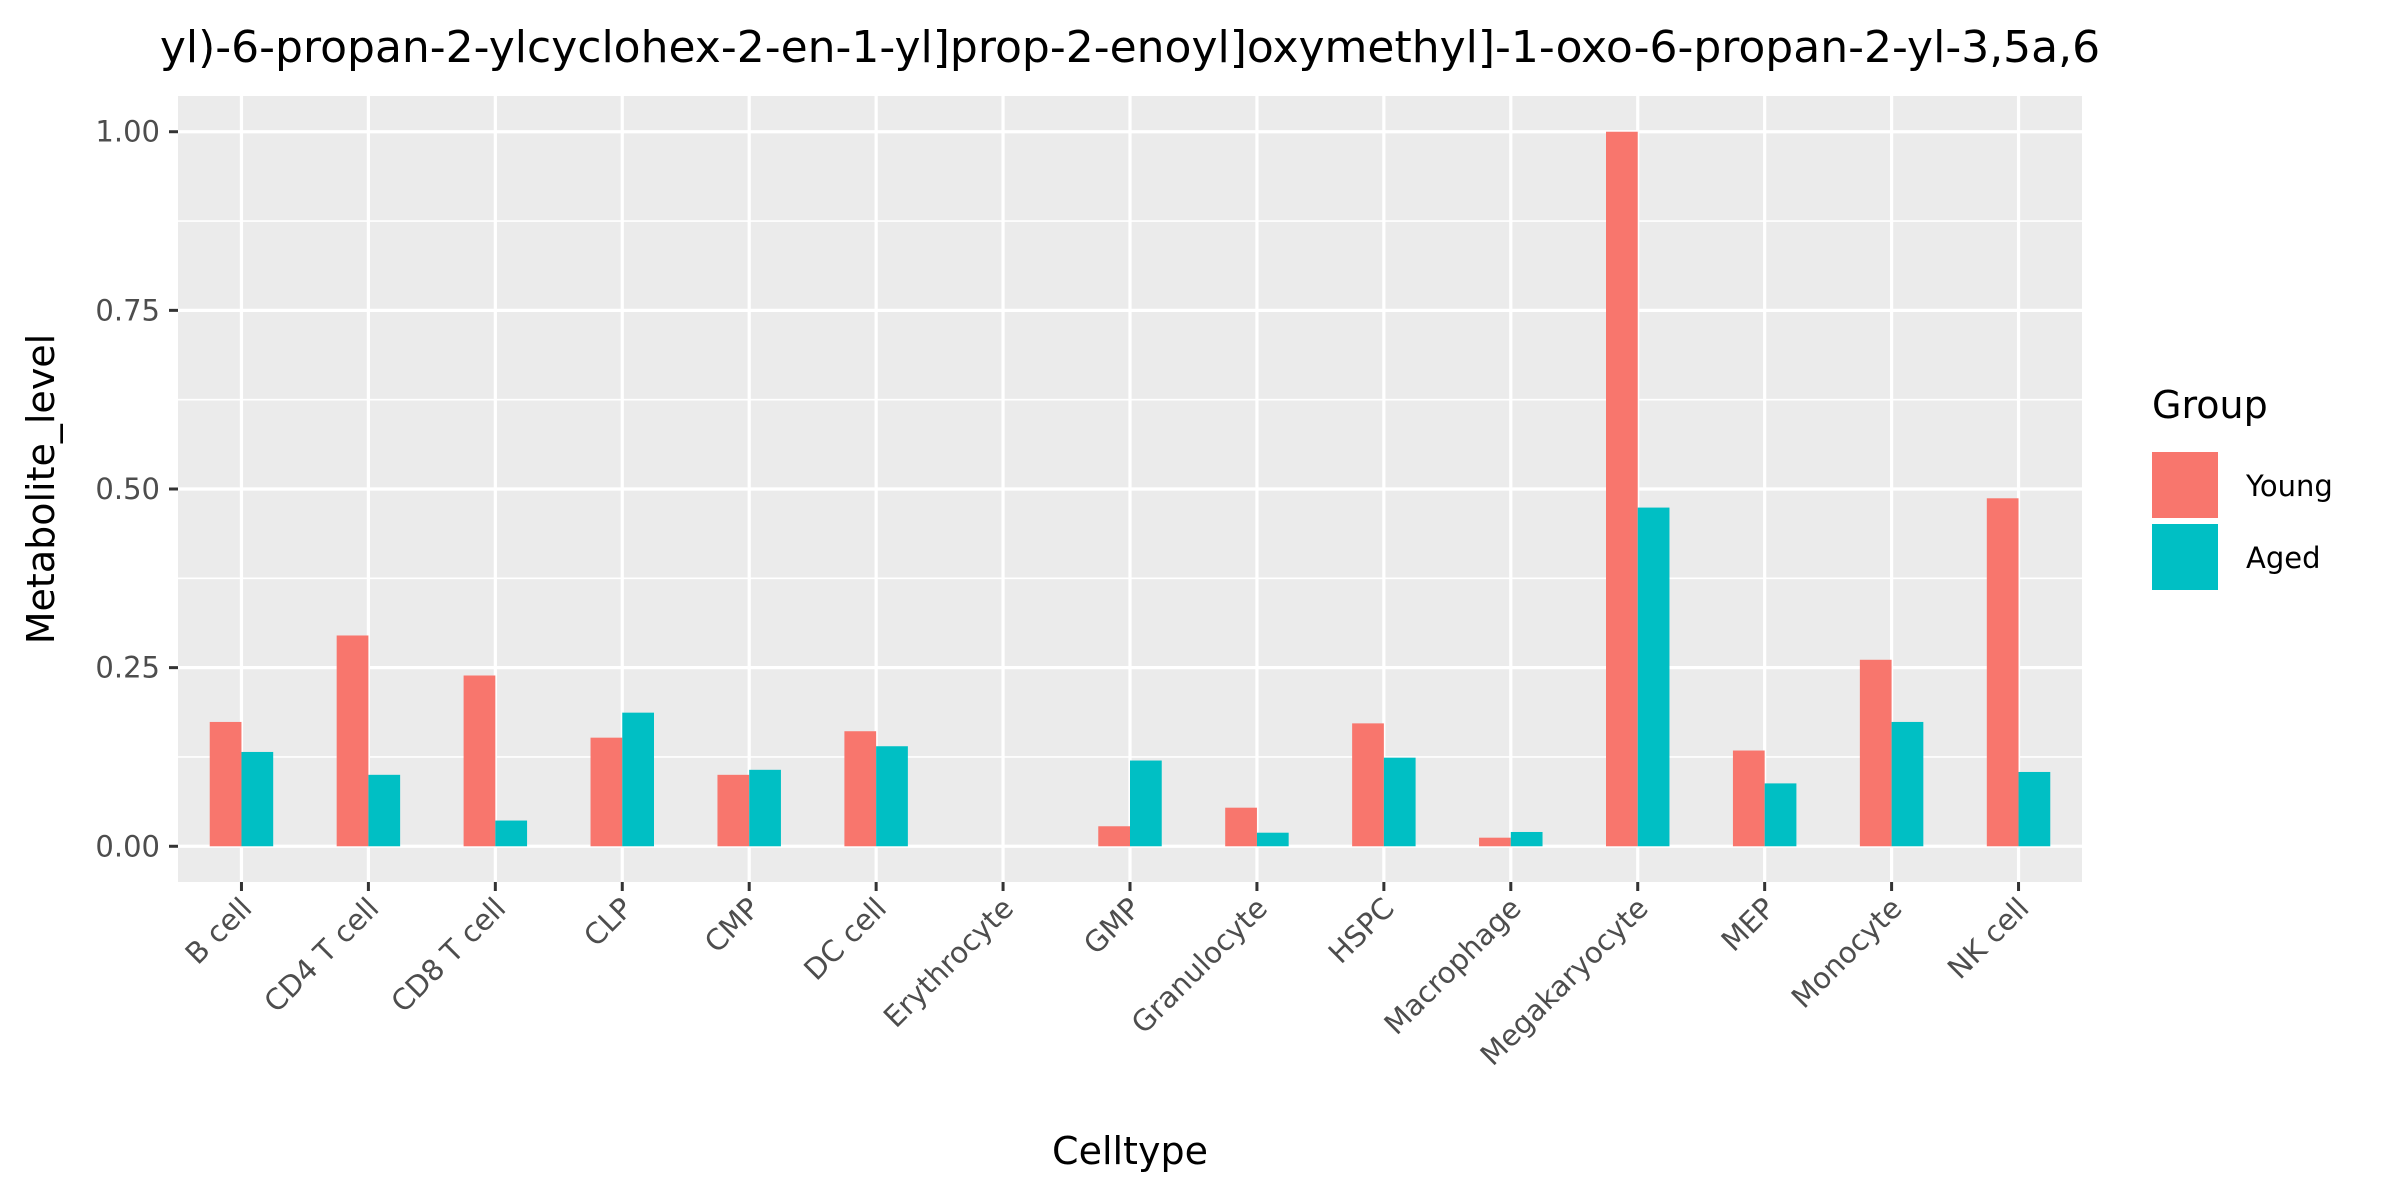 The height and width of the screenshot is (1200, 2400). What do you see at coordinates (733, 810) in the screenshot?
I see `bar-young-cmp` at bounding box center [733, 810].